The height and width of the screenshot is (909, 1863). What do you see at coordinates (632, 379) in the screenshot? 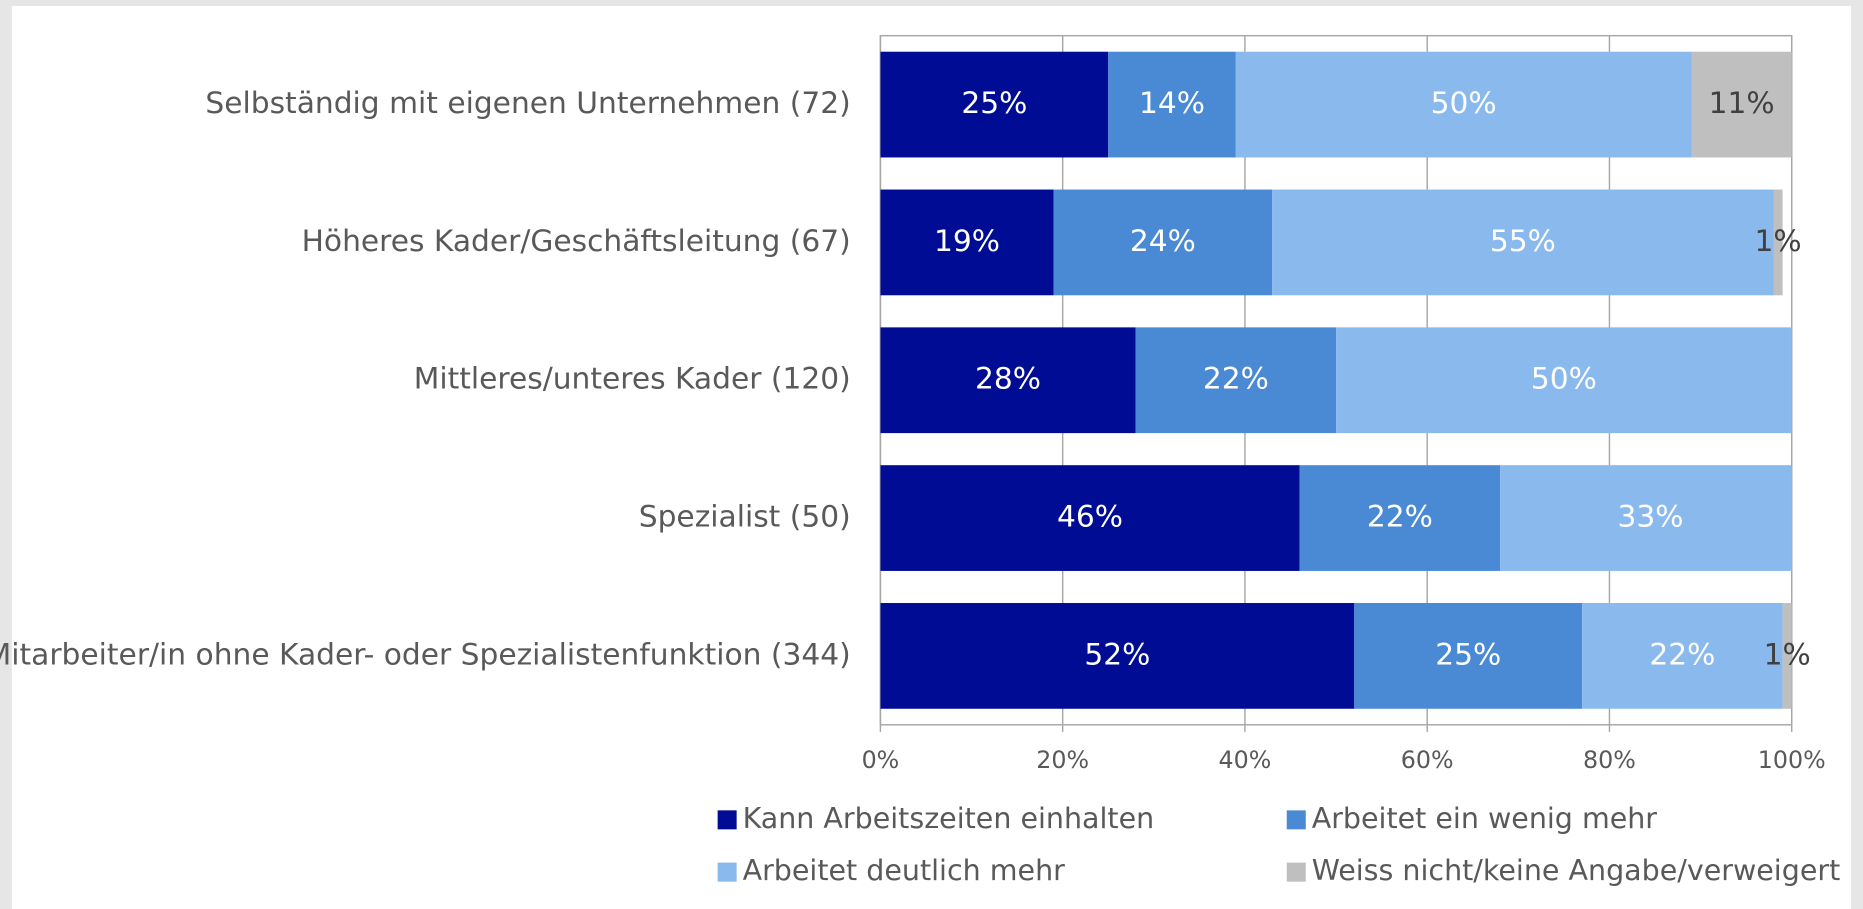
I see `category-label: Mittleres/unteres Kader (120)` at bounding box center [632, 379].